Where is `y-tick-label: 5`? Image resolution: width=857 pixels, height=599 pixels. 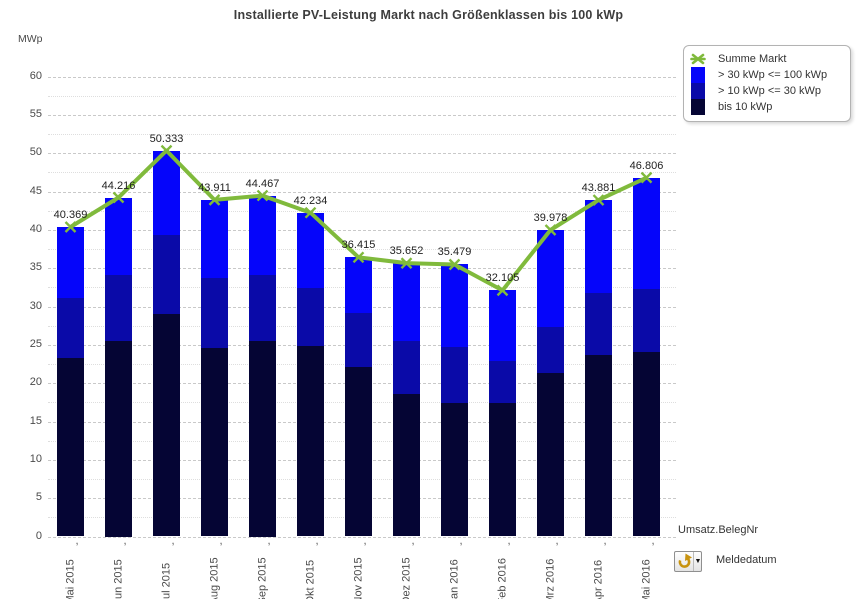 y-tick-label: 5 is located at coordinates (38, 497).